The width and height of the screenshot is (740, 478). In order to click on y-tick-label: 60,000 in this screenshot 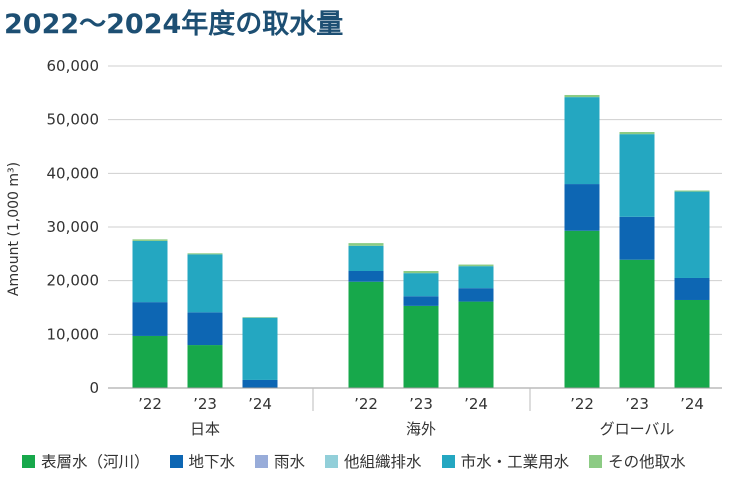, I will do `click(73, 66)`.